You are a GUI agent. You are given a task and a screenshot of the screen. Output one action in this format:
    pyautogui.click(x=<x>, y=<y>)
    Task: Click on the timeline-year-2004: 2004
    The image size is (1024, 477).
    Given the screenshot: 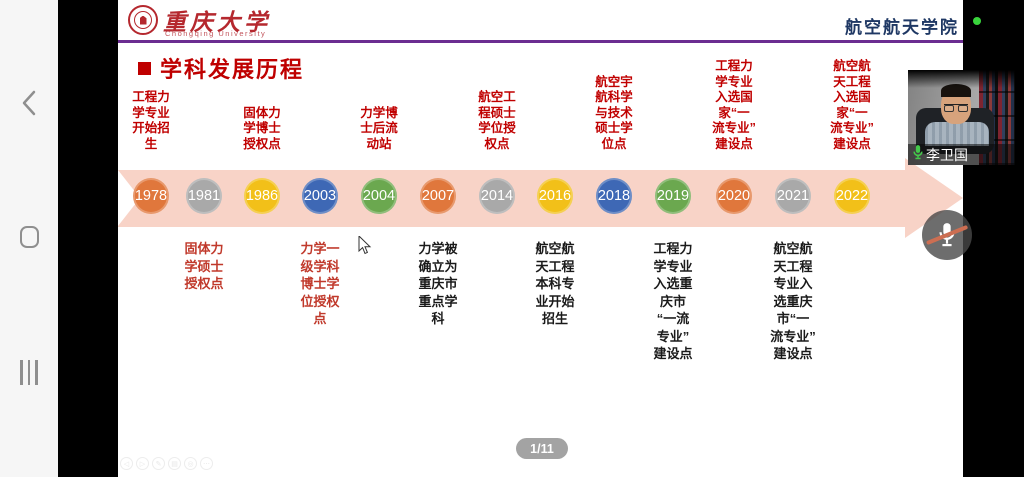 What is the action you would take?
    pyautogui.click(x=379, y=196)
    